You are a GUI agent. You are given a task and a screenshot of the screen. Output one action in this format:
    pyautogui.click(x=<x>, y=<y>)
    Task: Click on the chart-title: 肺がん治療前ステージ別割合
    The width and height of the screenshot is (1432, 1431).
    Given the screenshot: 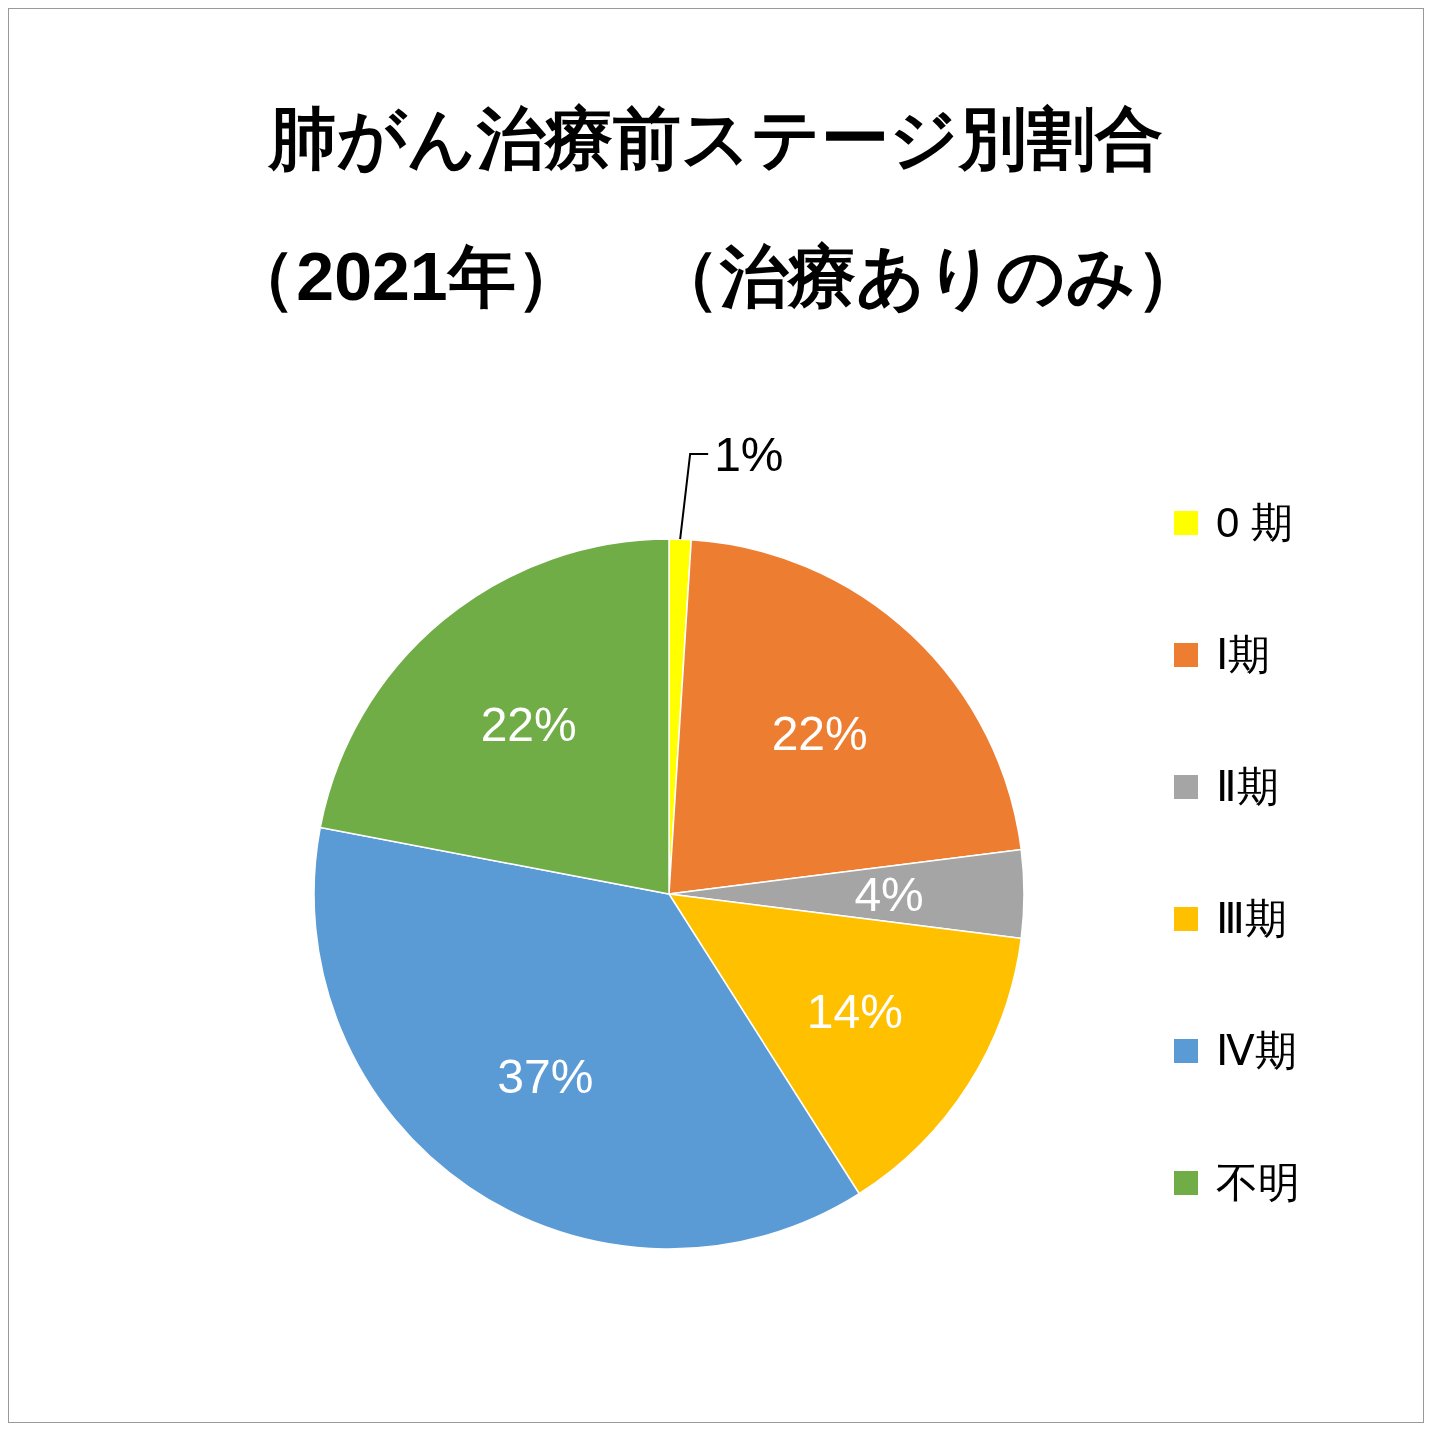 What is the action you would take?
    pyautogui.click(x=715, y=138)
    